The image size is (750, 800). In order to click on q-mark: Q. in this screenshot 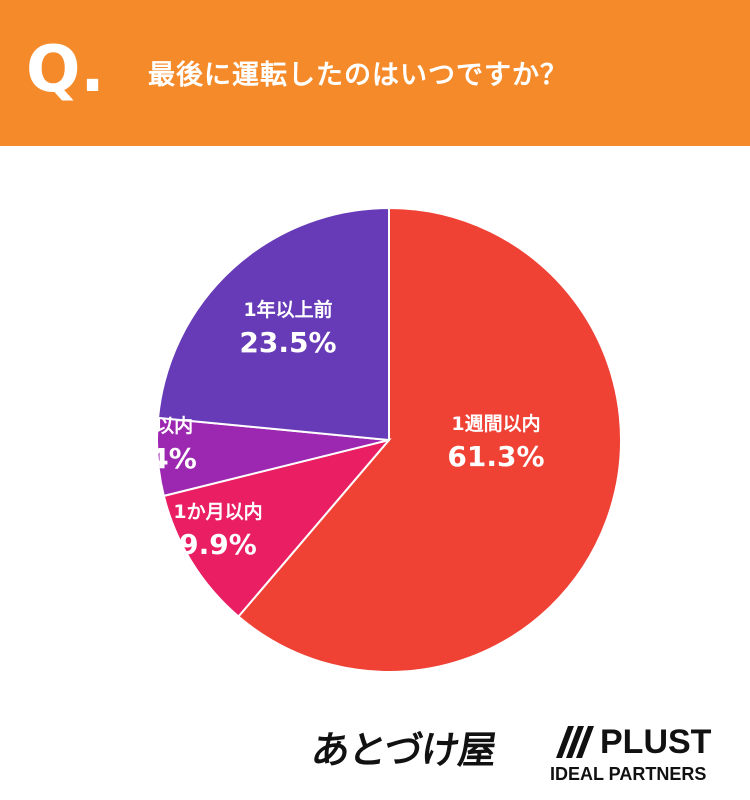, I will do `click(65, 70)`.